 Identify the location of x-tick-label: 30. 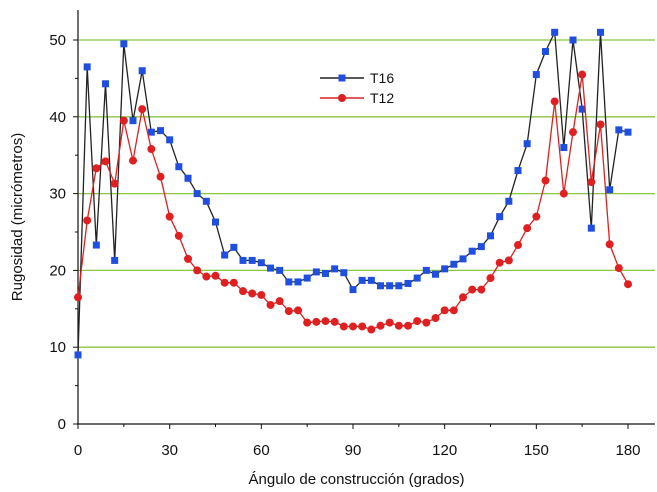
(169, 450).